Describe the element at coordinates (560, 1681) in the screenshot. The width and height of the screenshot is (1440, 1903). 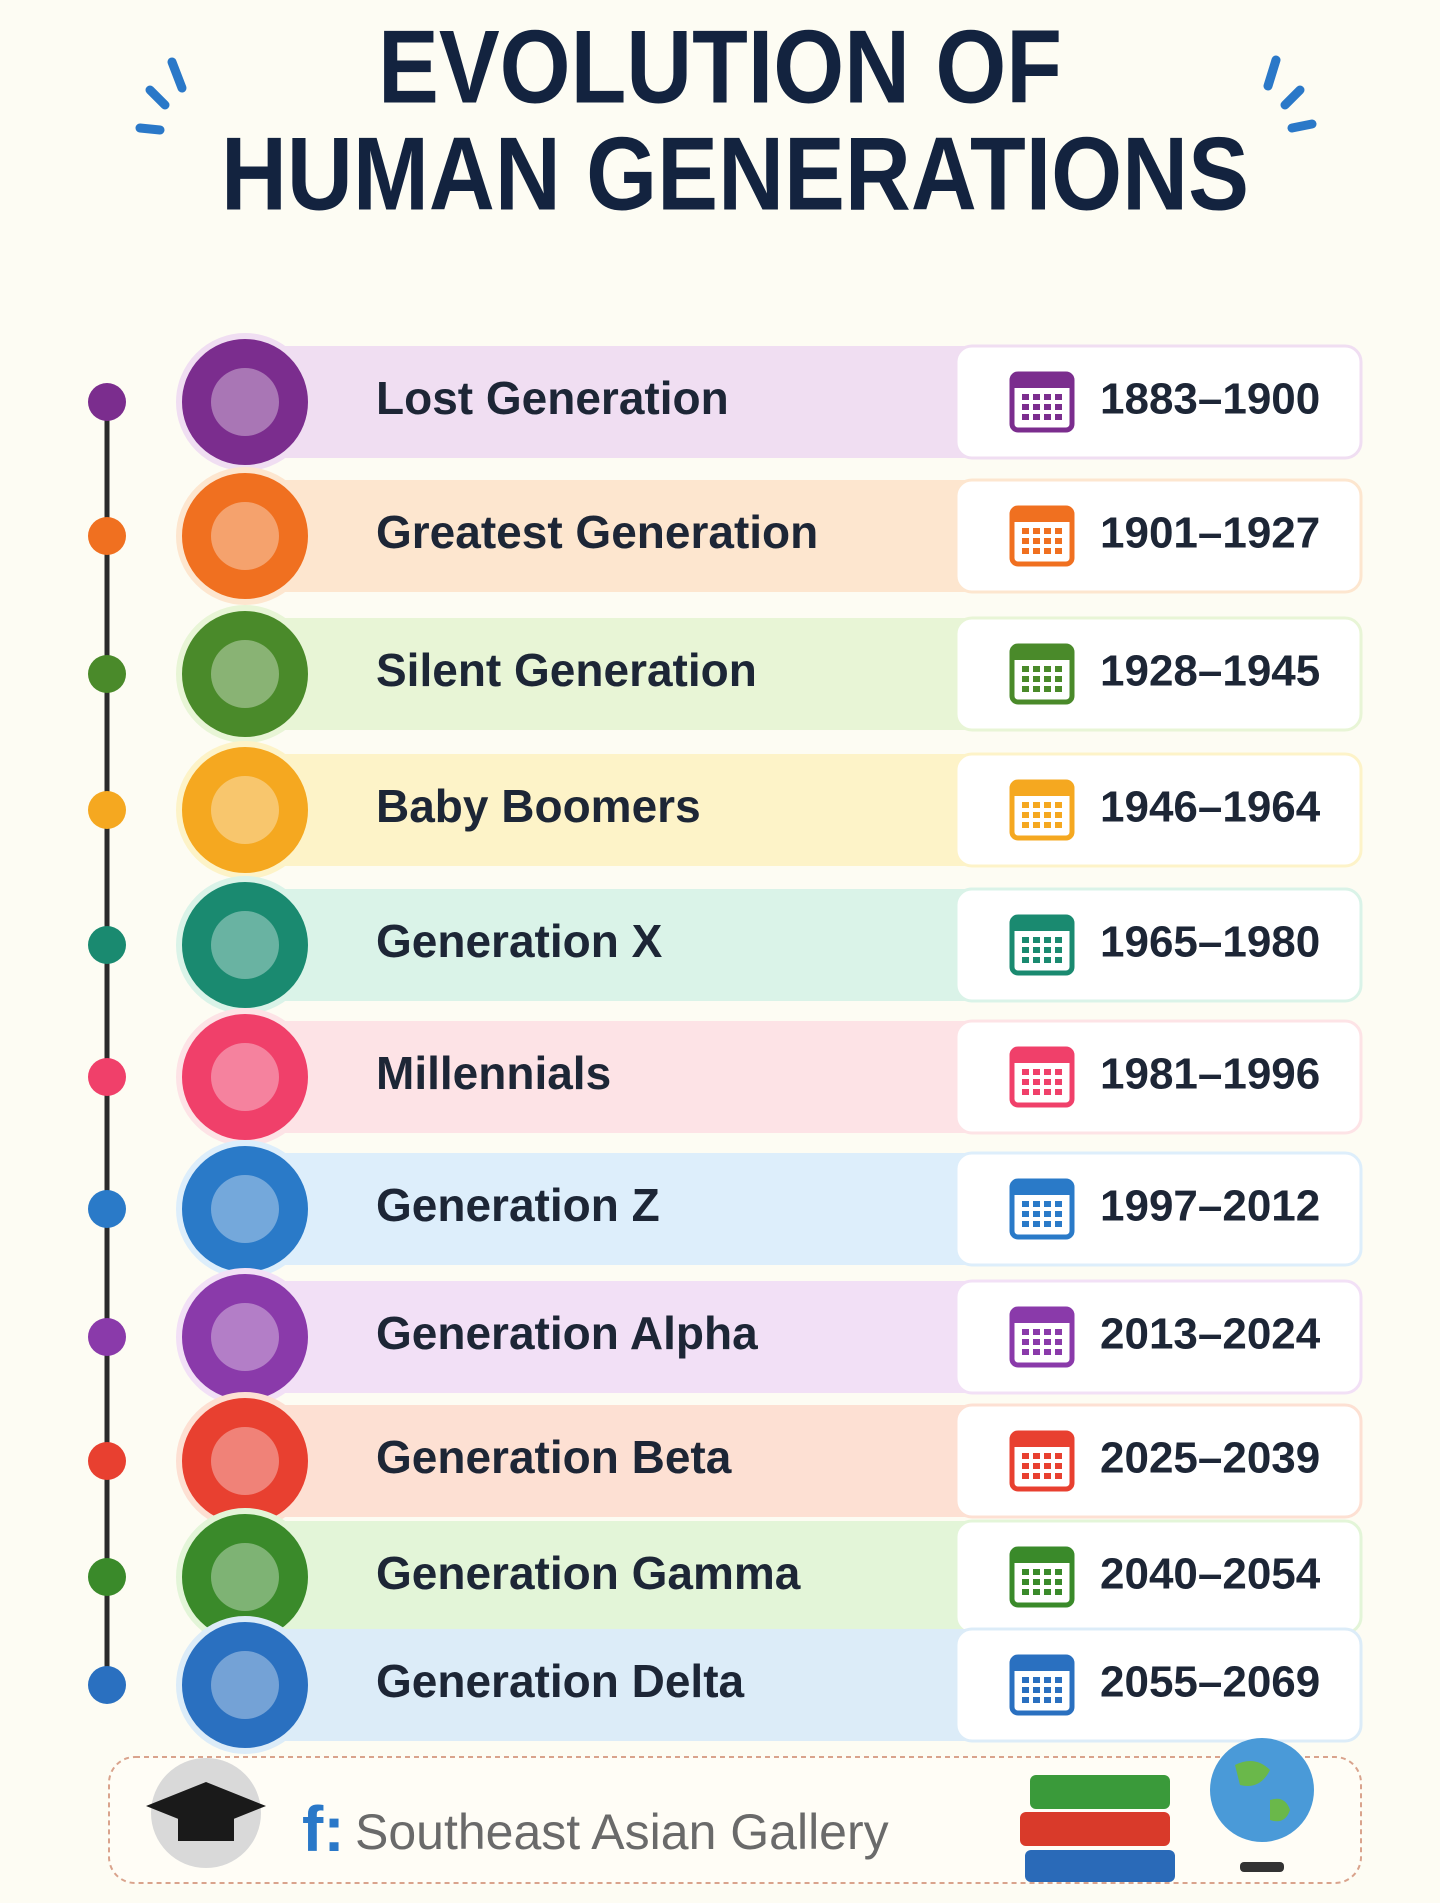
I see `generation-name: Generation Delta` at that location.